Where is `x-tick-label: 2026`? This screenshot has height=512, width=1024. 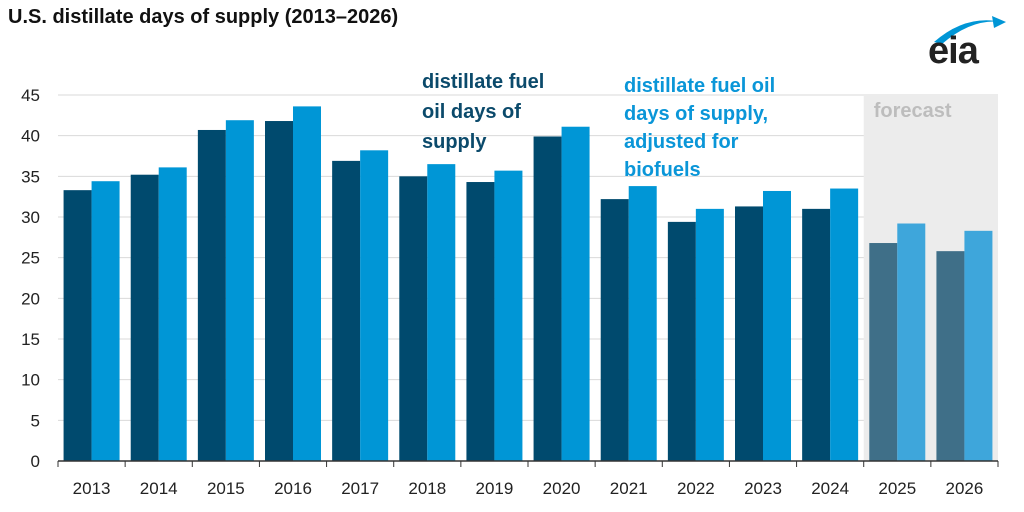 x-tick-label: 2026 is located at coordinates (965, 488).